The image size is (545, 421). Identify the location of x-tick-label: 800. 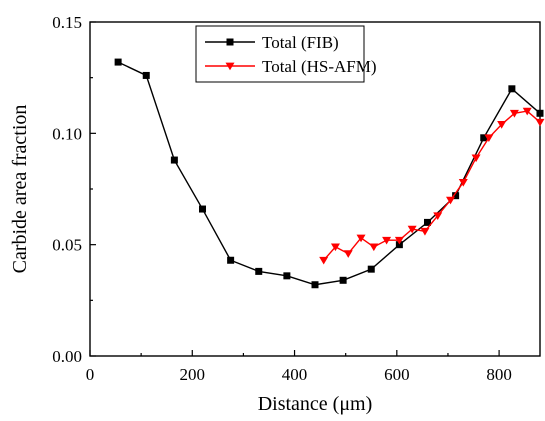
(499, 374).